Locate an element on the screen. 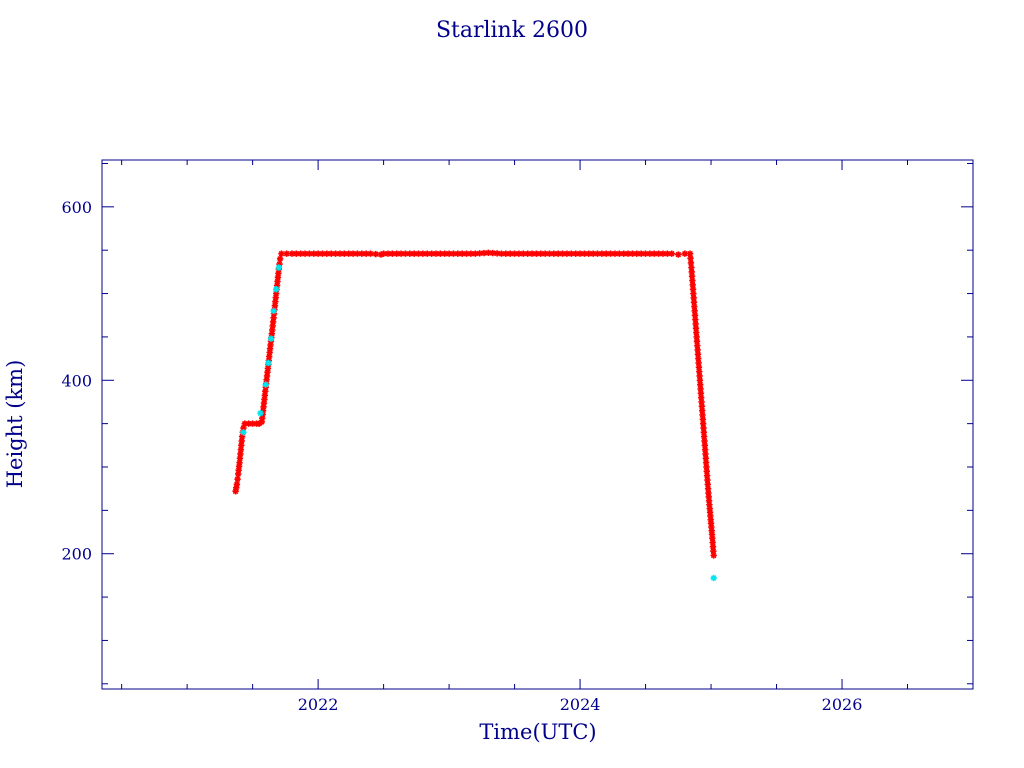 This screenshot has width=1024, height=768. x-tick-label: 2026 is located at coordinates (842, 704).